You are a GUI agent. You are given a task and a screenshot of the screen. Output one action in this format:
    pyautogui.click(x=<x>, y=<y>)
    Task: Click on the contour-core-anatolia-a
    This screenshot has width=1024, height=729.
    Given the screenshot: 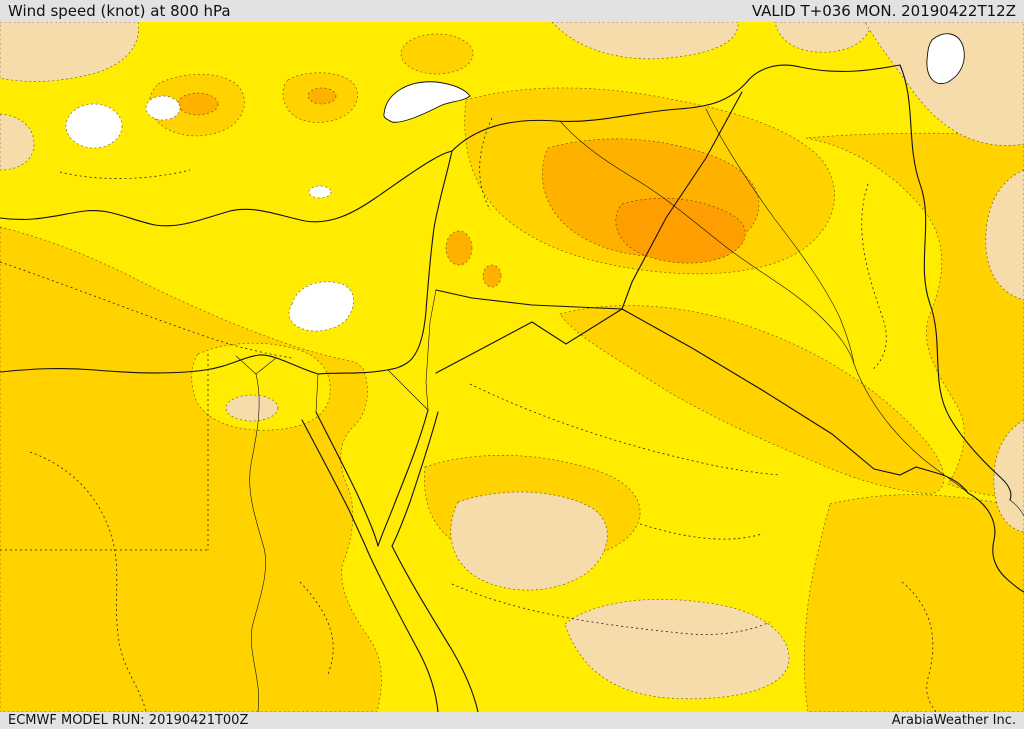 What is the action you would take?
    pyautogui.click(x=198, y=104)
    